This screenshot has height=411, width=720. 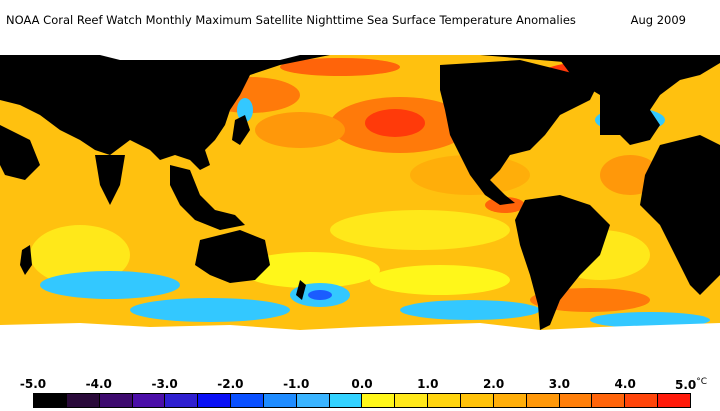 What do you see at coordinates (691, 384) in the screenshot?
I see `colorbar-tick-label: 5.0°C` at bounding box center [691, 384].